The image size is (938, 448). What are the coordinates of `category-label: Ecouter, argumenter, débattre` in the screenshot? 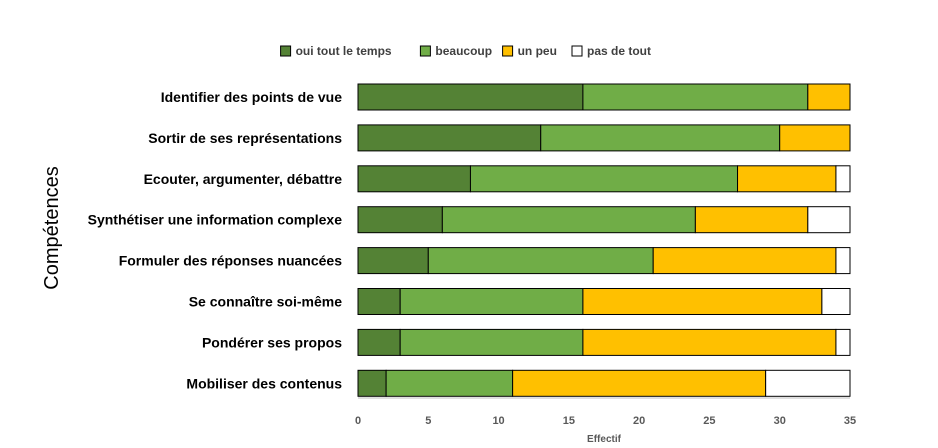 It's located at (243, 179).